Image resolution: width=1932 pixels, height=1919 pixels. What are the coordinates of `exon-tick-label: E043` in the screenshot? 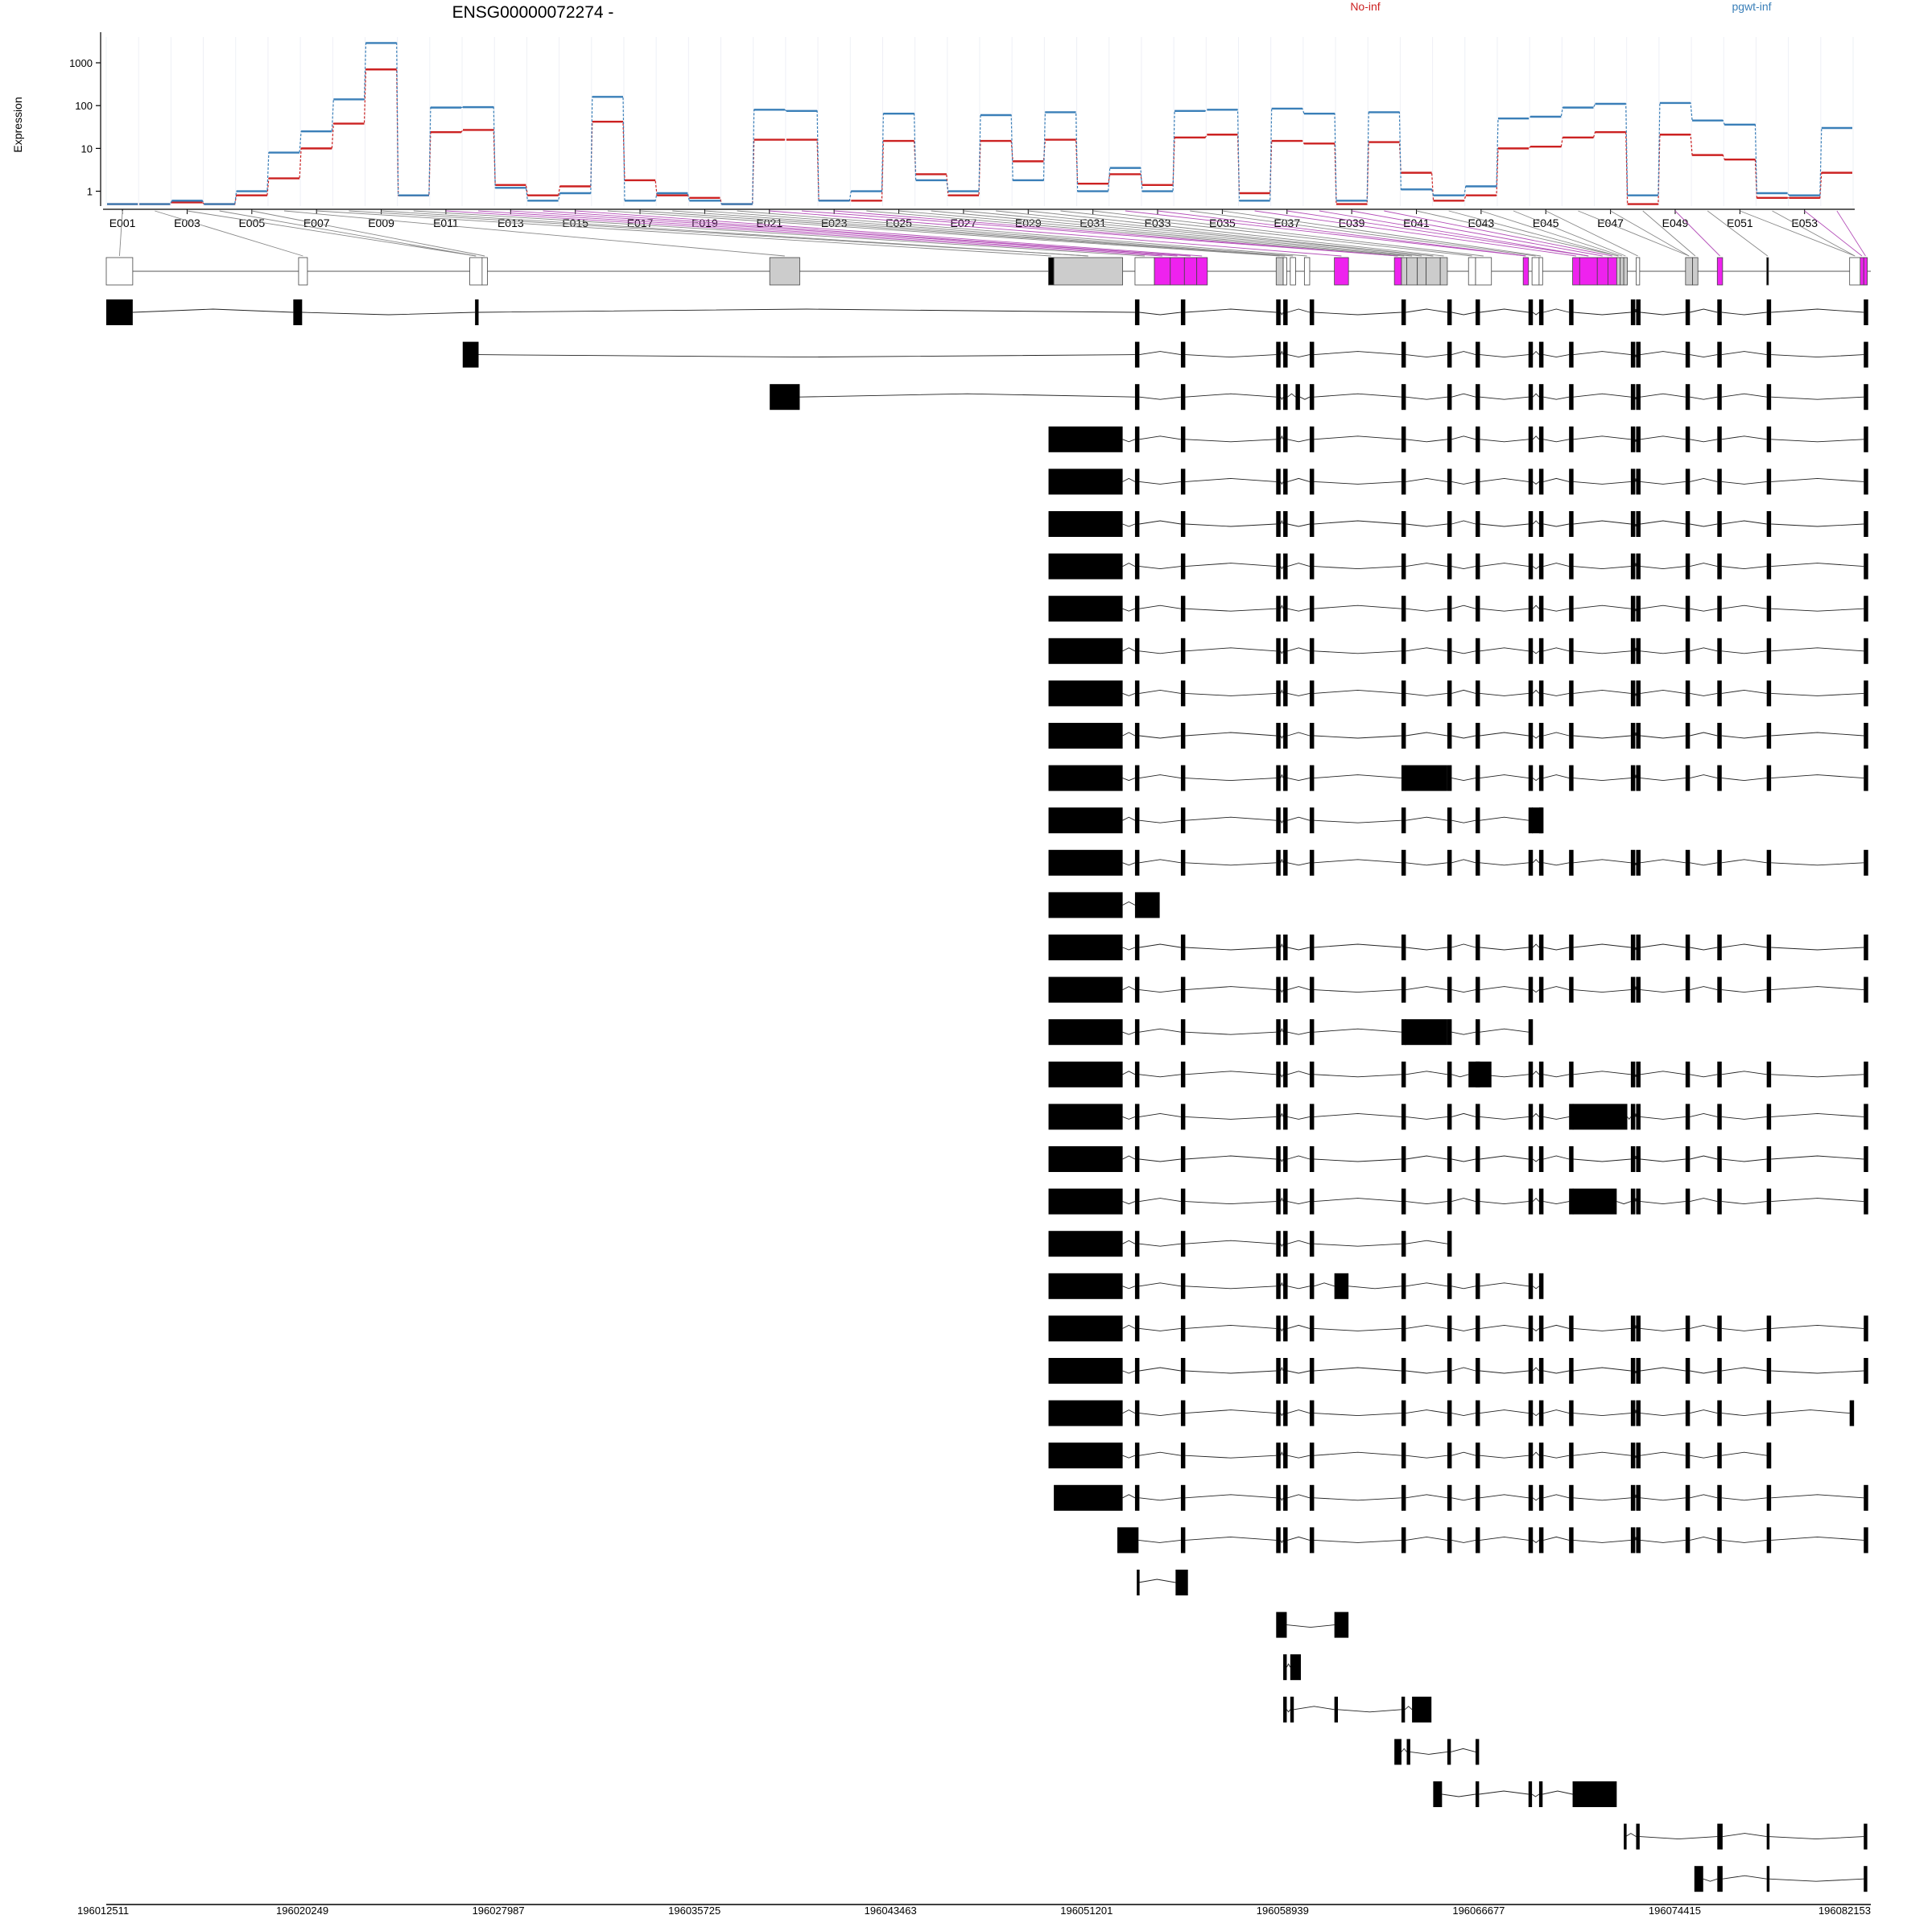 It's located at (1481, 223).